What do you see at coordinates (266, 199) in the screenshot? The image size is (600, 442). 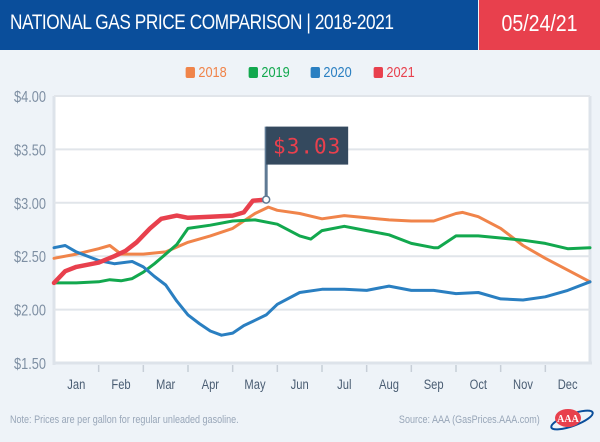 I see `flag-point-marker` at bounding box center [266, 199].